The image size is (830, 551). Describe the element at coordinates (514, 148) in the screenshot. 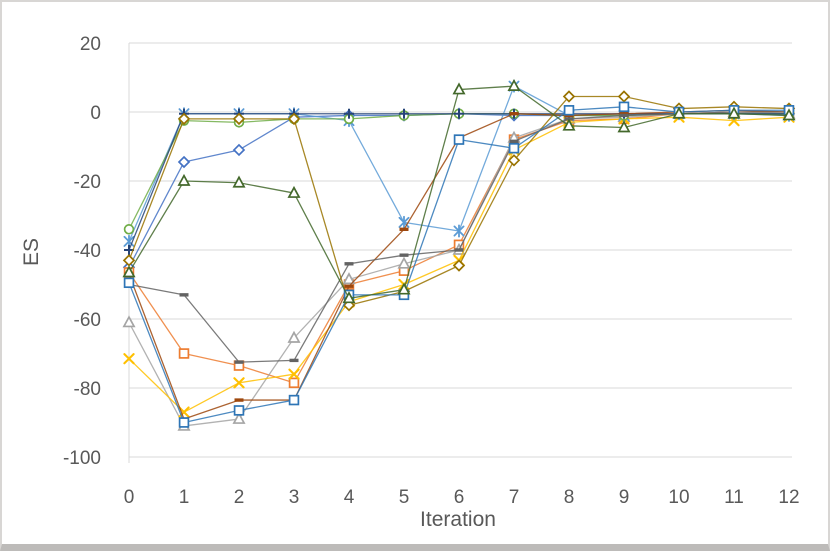

I see `marker-blue-square-x7` at that location.